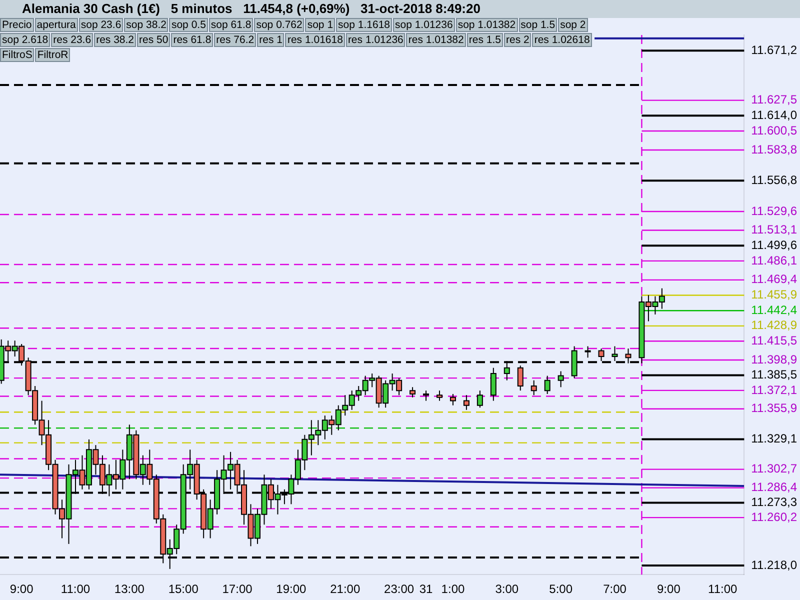 The height and width of the screenshot is (600, 800). Describe the element at coordinates (774, 325) in the screenshot. I see `y-tick-label: 11.428,9` at that location.